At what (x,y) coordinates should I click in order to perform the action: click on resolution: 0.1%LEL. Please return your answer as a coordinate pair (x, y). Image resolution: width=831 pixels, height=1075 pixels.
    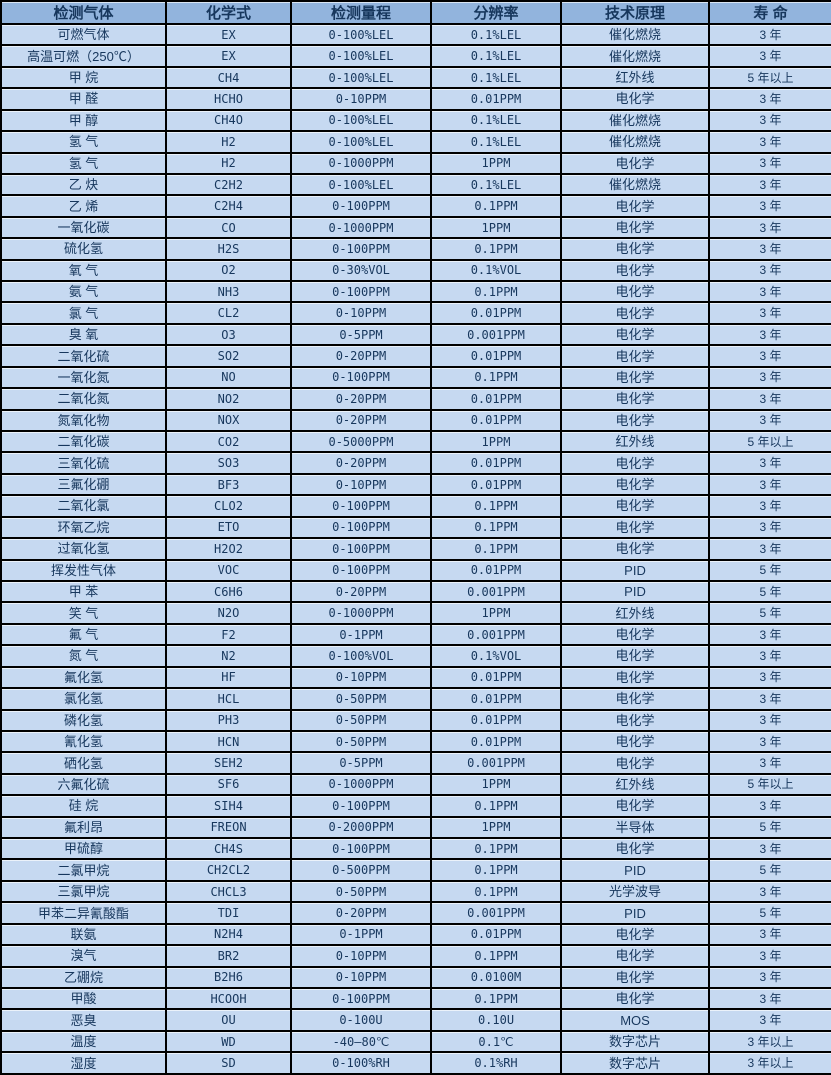
    Looking at the image, I should click on (496, 77).